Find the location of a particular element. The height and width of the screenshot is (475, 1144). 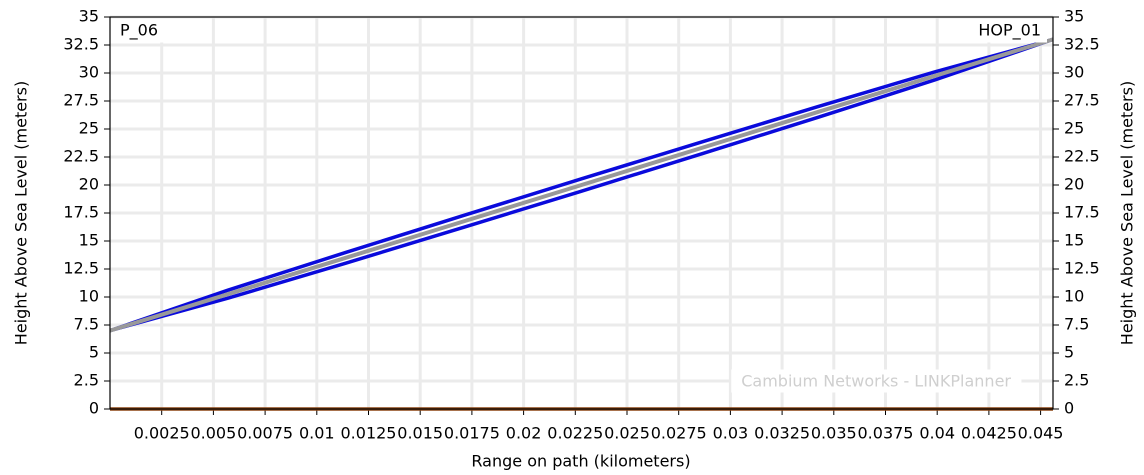

y-tick-label: 25 is located at coordinates (89, 128).